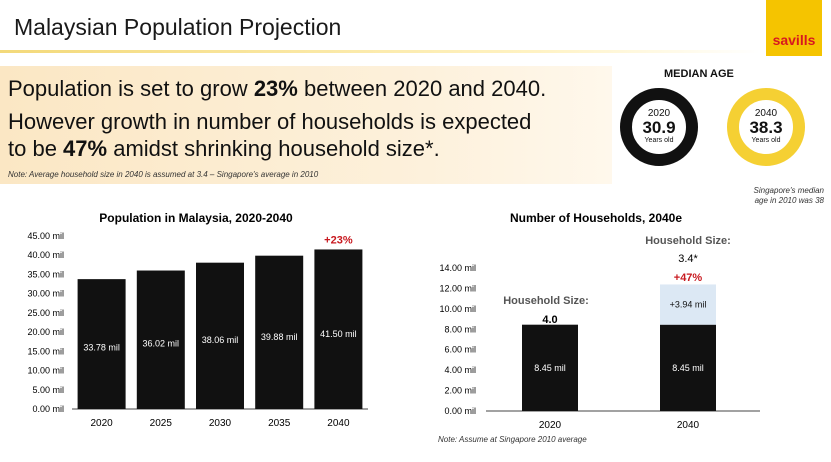 The height and width of the screenshot is (462, 831). What do you see at coordinates (596, 218) in the screenshot?
I see `households-chart-title: Number of Households, 2040e` at bounding box center [596, 218].